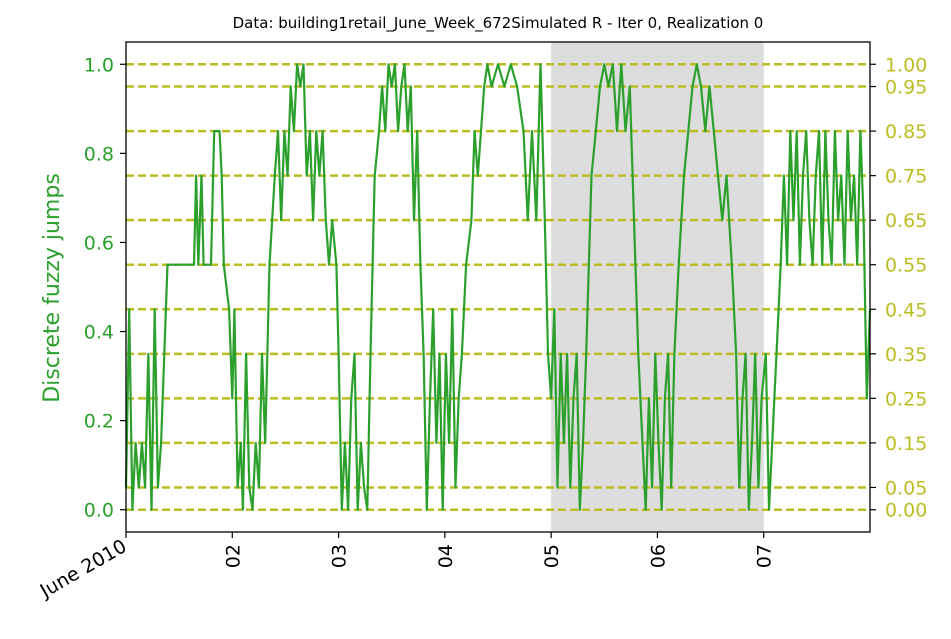 This screenshot has width=951, height=639. Describe the element at coordinates (446, 556) in the screenshot. I see `x-tick-label: 04` at that location.